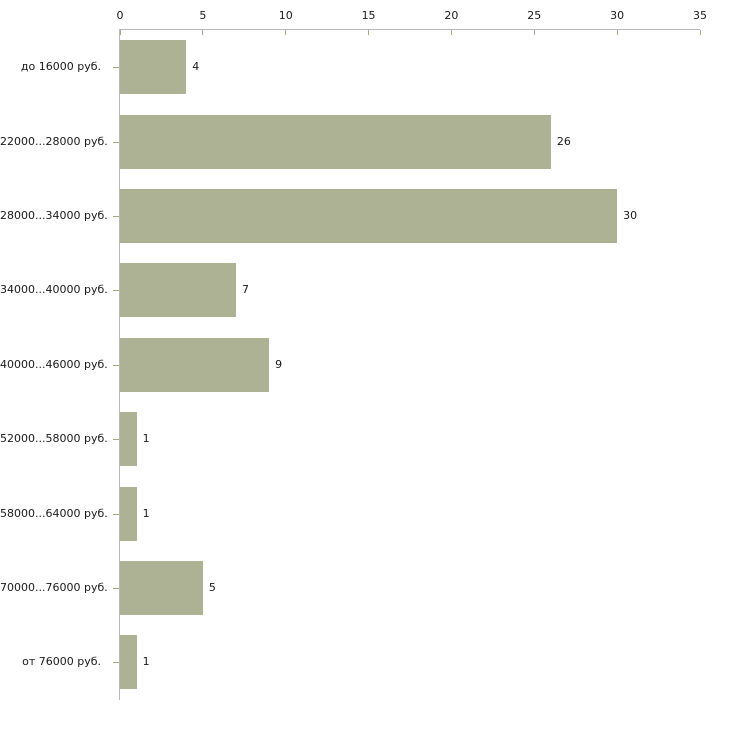 The height and width of the screenshot is (730, 730). Describe the element at coordinates (119, 365) in the screenshot. I see `y-axis-line` at that location.